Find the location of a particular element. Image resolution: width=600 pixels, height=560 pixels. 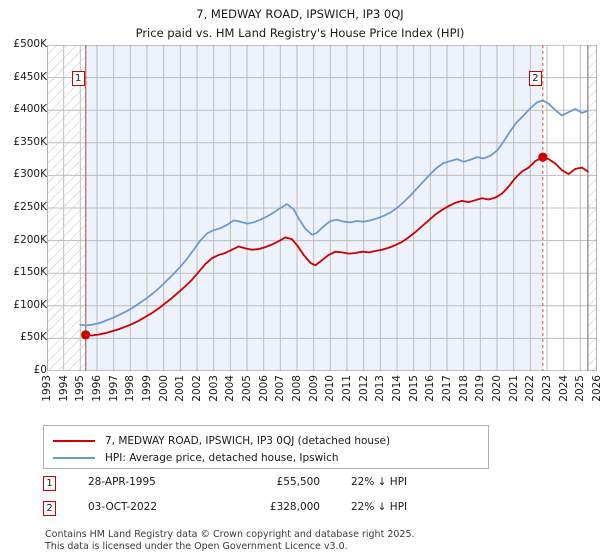

x-axis-tick-label: 2002 is located at coordinates (197, 388).